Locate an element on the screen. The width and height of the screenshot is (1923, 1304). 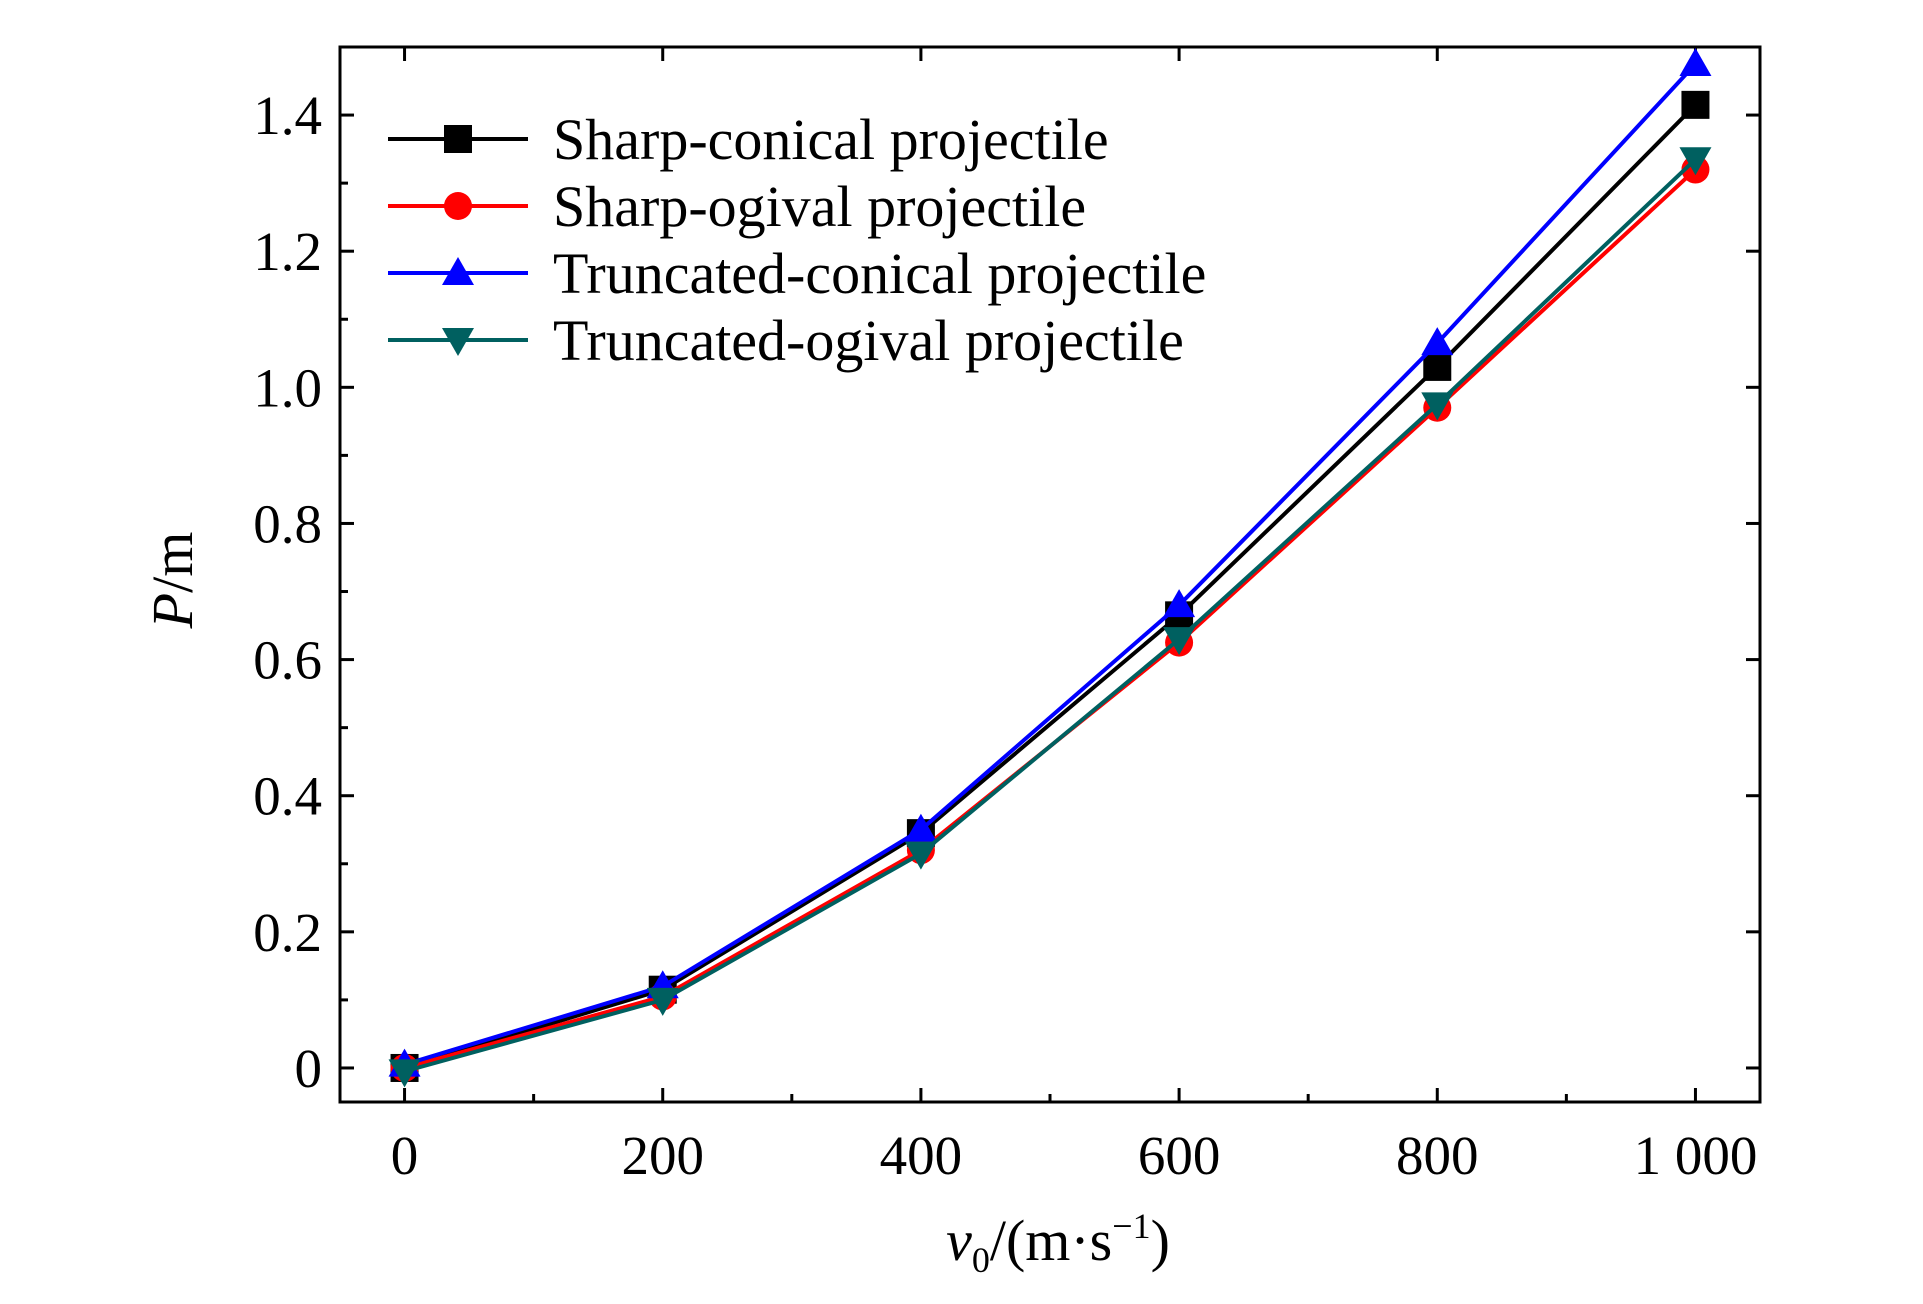
legend-label: Sharp-conical projectile is located at coordinates (831, 139).